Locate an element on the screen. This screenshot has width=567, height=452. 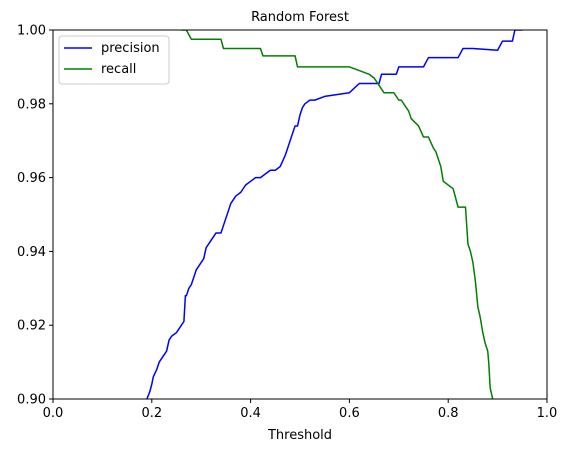
x-tick-label: 0.6 is located at coordinates (349, 413).